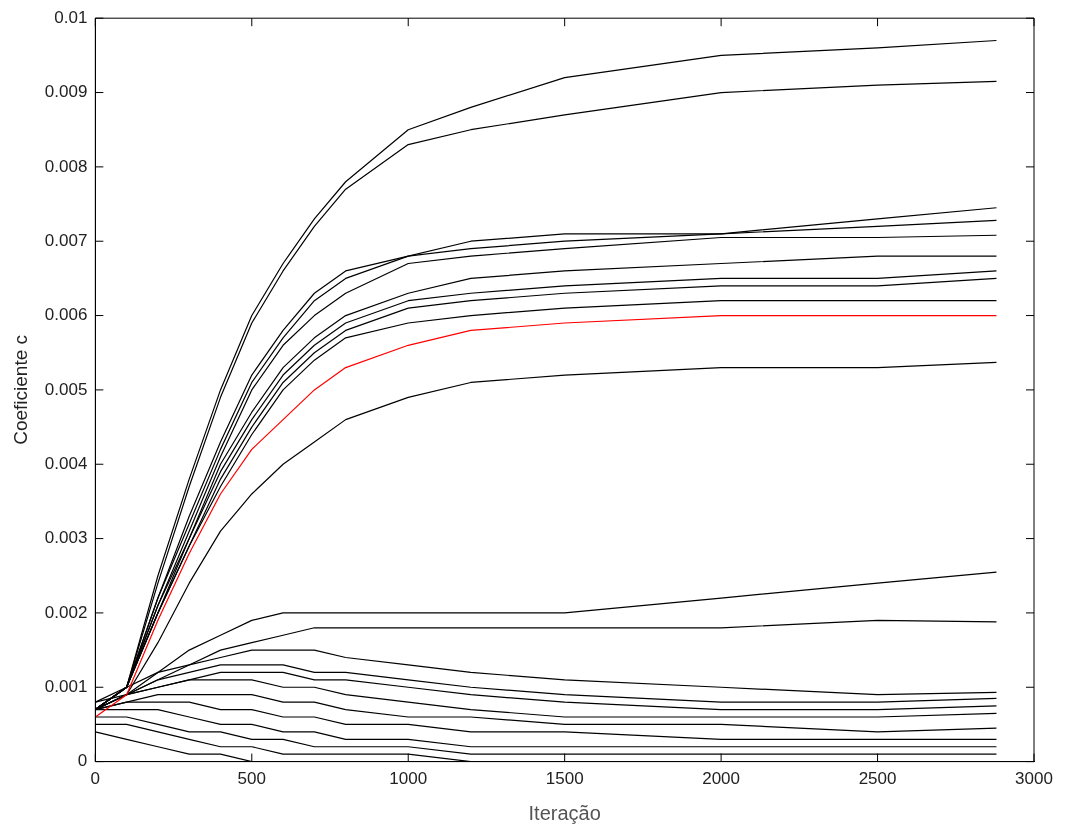 Image resolution: width=1070 pixels, height=834 pixels. What do you see at coordinates (251, 779) in the screenshot?
I see `x-tick-label: 500` at bounding box center [251, 779].